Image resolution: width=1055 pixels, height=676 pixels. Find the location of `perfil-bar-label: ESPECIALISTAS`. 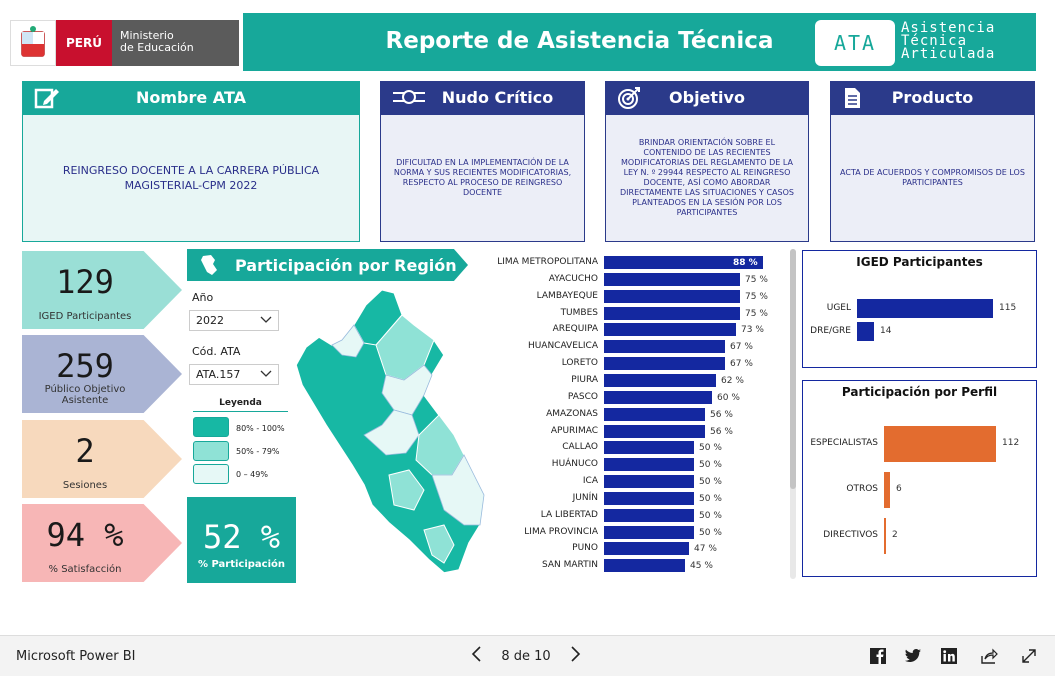

perfil-bar-label: ESPECIALISTAS is located at coordinates (844, 443).